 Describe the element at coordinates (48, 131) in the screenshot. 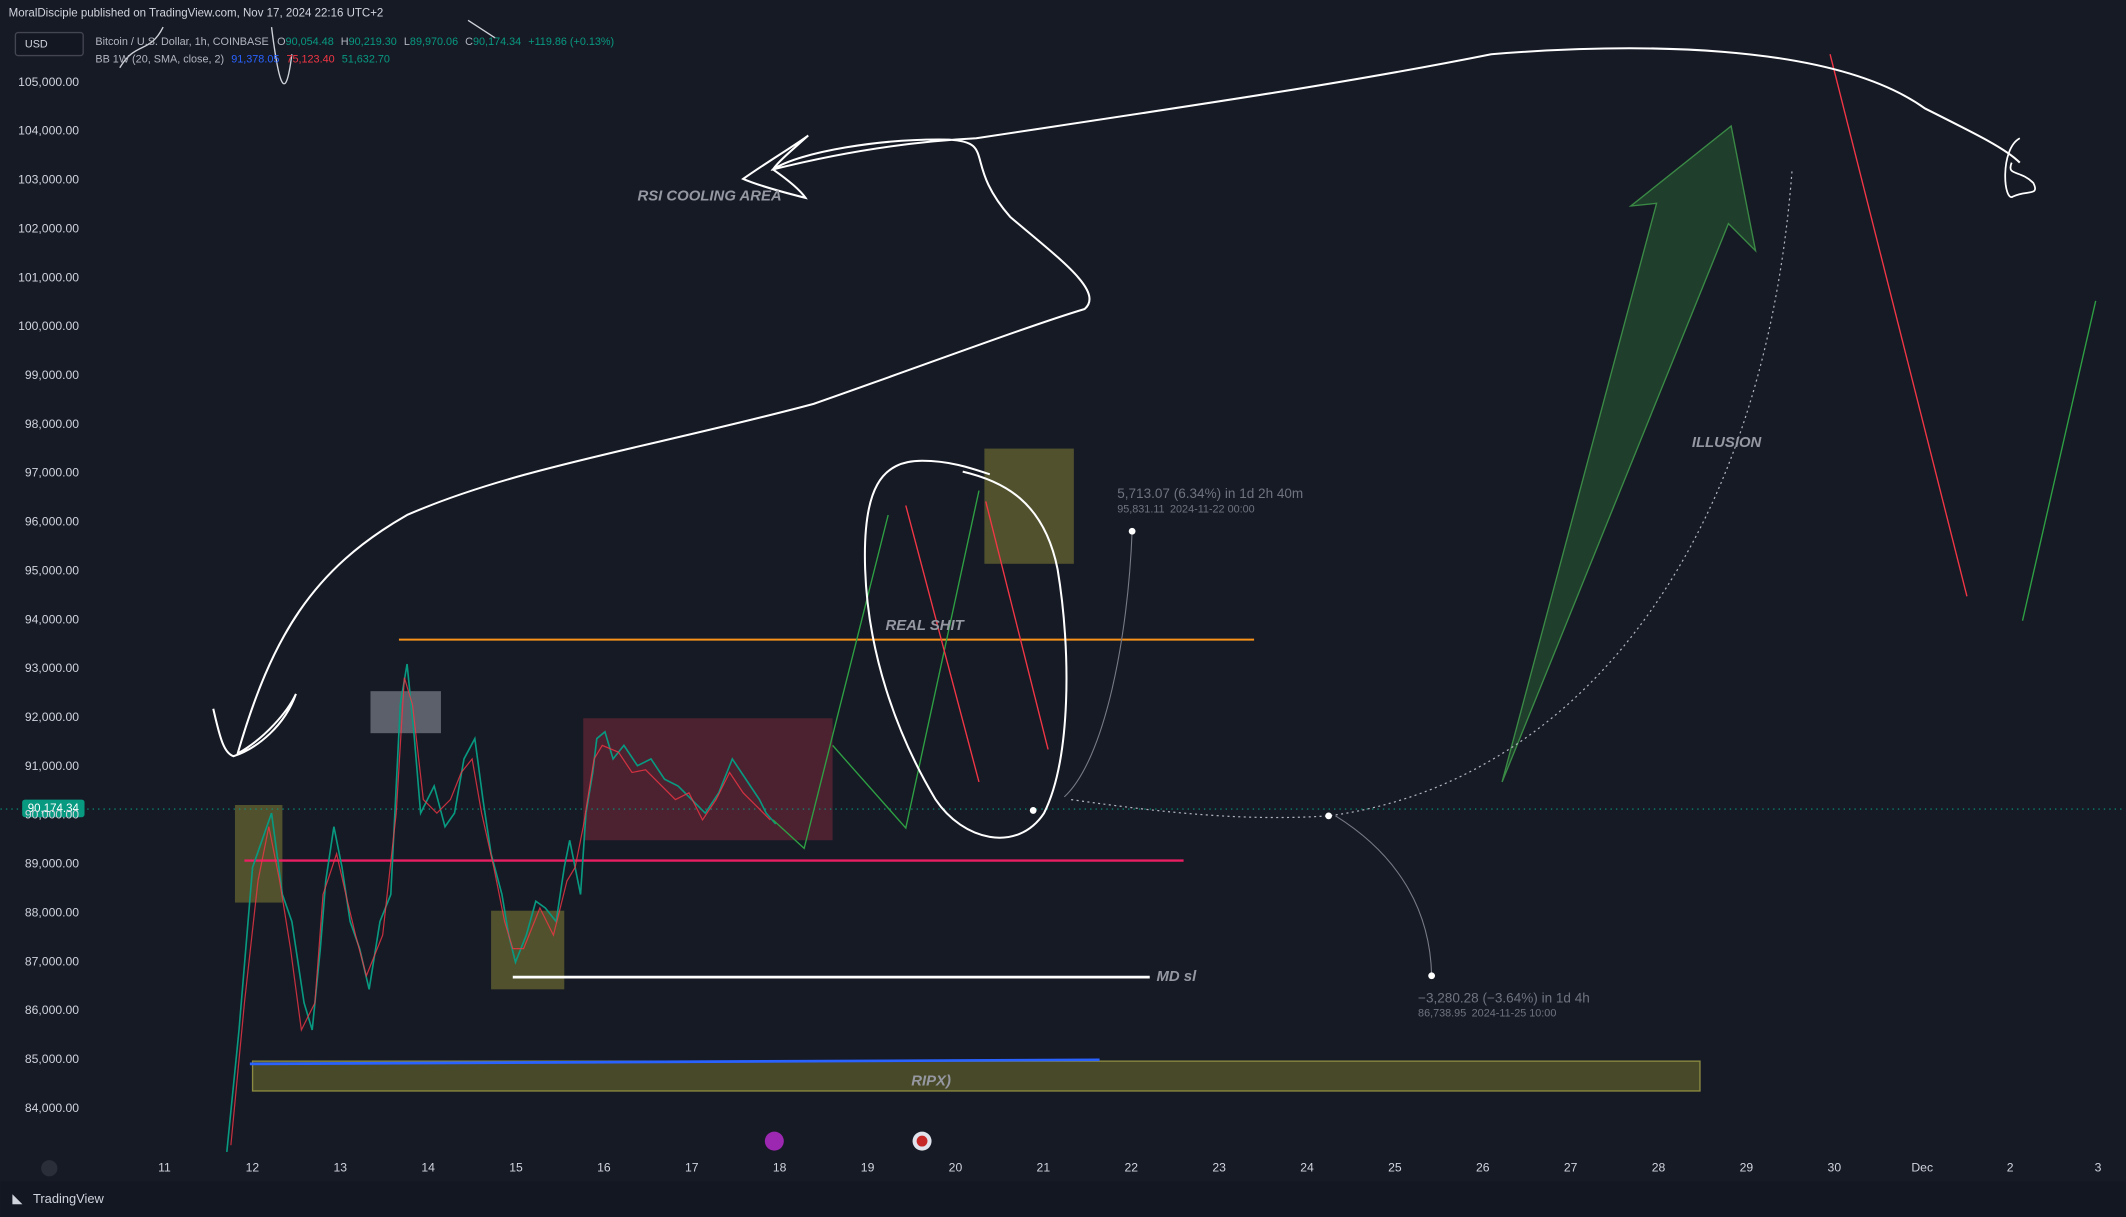

I see `price-label: 104,000.00` at that location.